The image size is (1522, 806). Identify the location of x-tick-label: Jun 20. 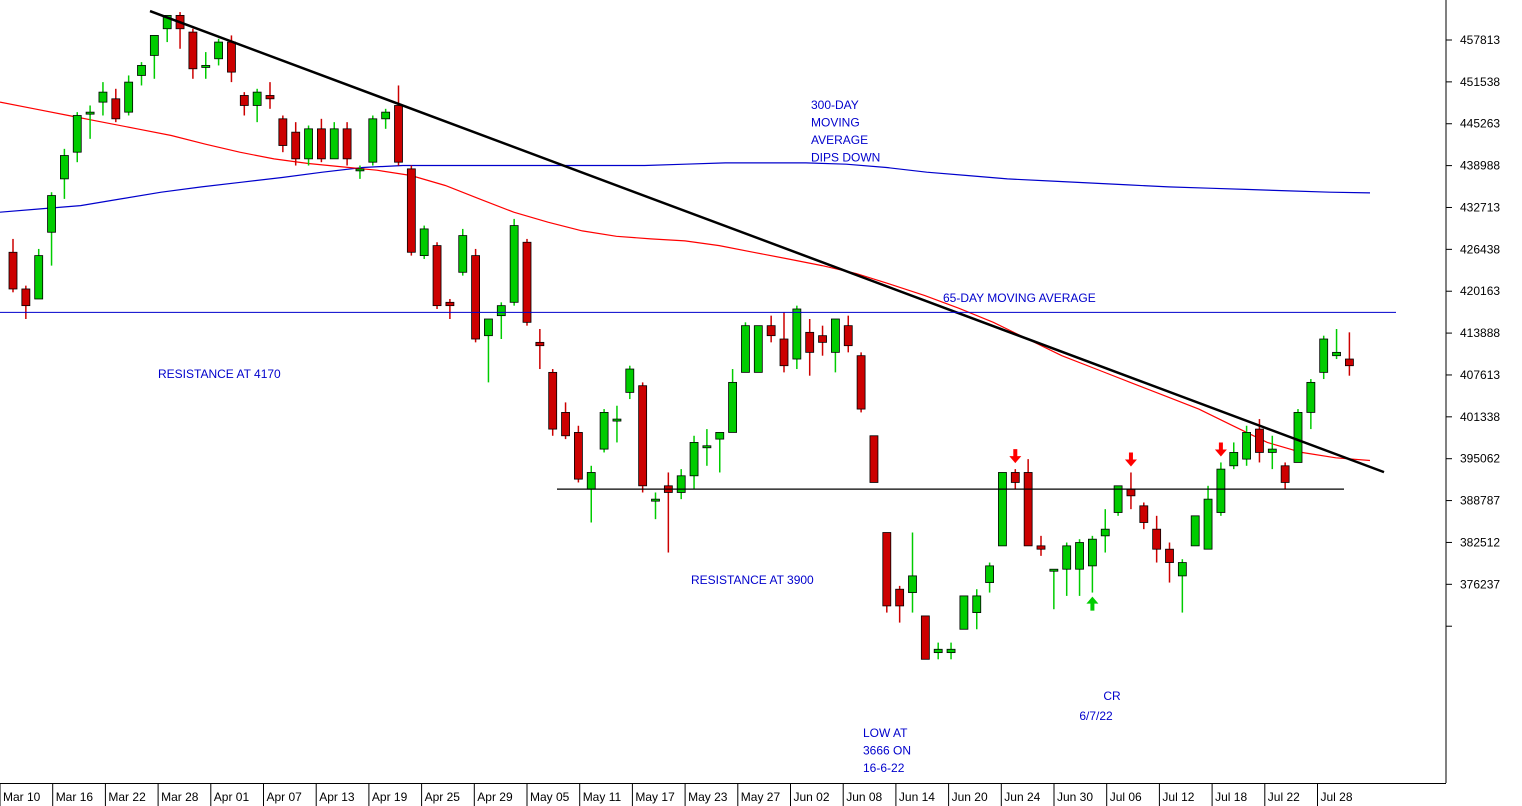
(970, 797).